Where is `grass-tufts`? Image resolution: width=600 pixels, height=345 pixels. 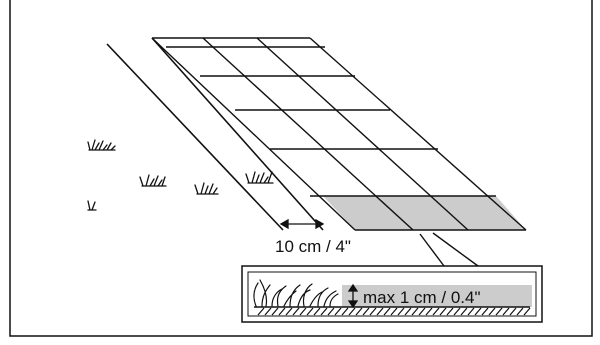
grass-tufts is located at coordinates (180, 175).